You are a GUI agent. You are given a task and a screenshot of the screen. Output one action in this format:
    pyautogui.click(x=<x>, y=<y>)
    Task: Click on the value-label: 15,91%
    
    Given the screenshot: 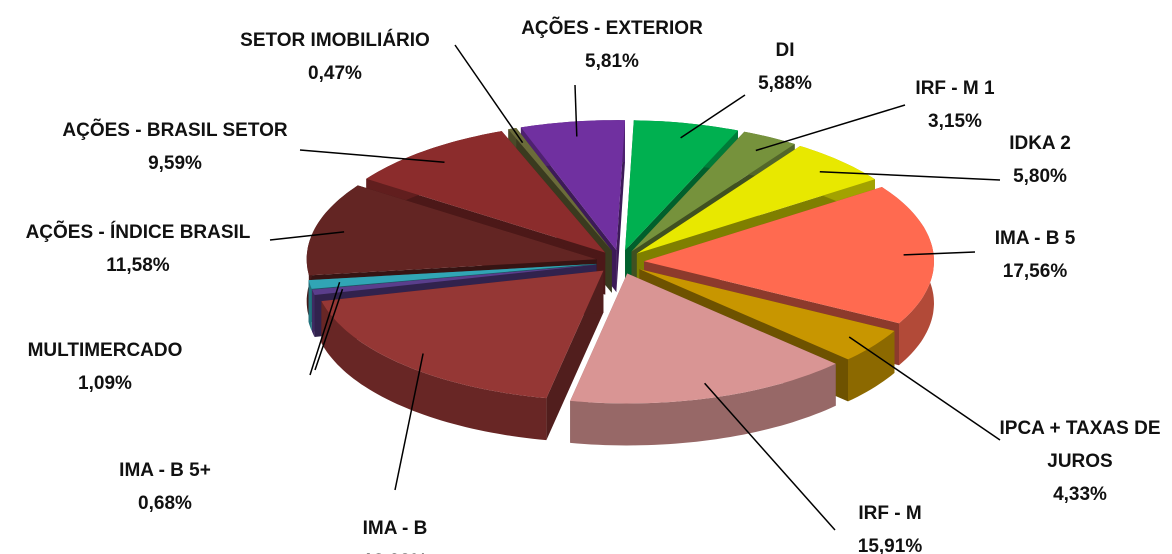 What is the action you would take?
    pyautogui.click(x=890, y=545)
    